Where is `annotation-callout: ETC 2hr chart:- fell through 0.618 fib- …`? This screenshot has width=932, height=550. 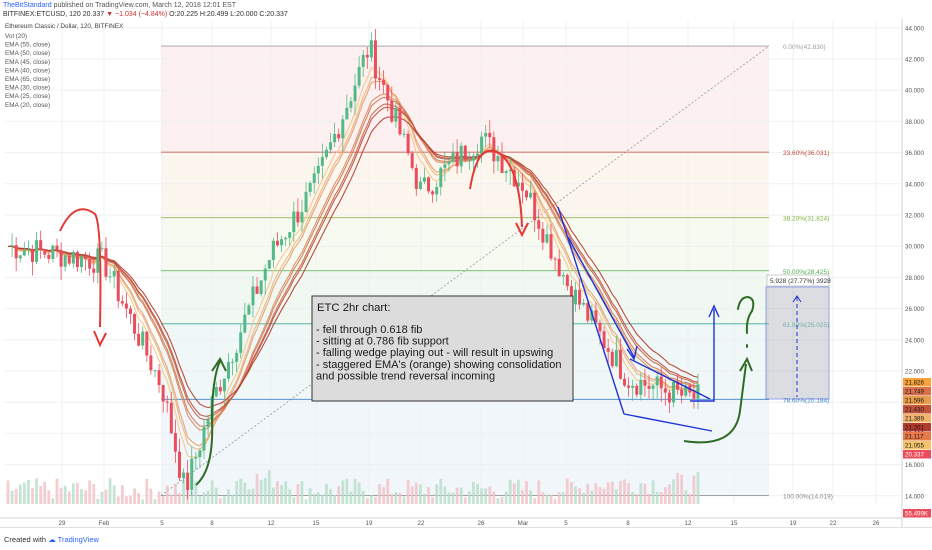 annotation-callout: ETC 2hr chart:- fell through 0.618 fib- … is located at coordinates (442, 348).